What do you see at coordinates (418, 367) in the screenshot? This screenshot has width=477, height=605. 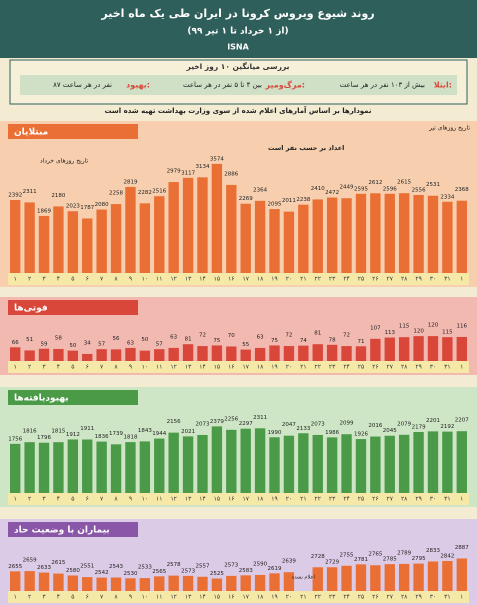 I see `x-tick-label: ۲۹` at bounding box center [418, 367].